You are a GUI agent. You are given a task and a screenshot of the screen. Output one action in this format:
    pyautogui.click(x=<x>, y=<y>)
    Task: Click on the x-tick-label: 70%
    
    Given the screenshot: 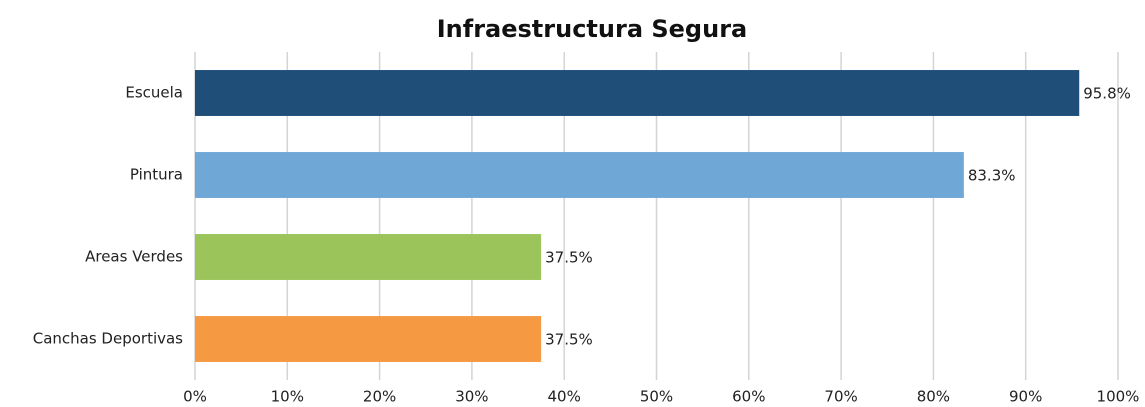 What is the action you would take?
    pyautogui.click(x=840, y=397)
    